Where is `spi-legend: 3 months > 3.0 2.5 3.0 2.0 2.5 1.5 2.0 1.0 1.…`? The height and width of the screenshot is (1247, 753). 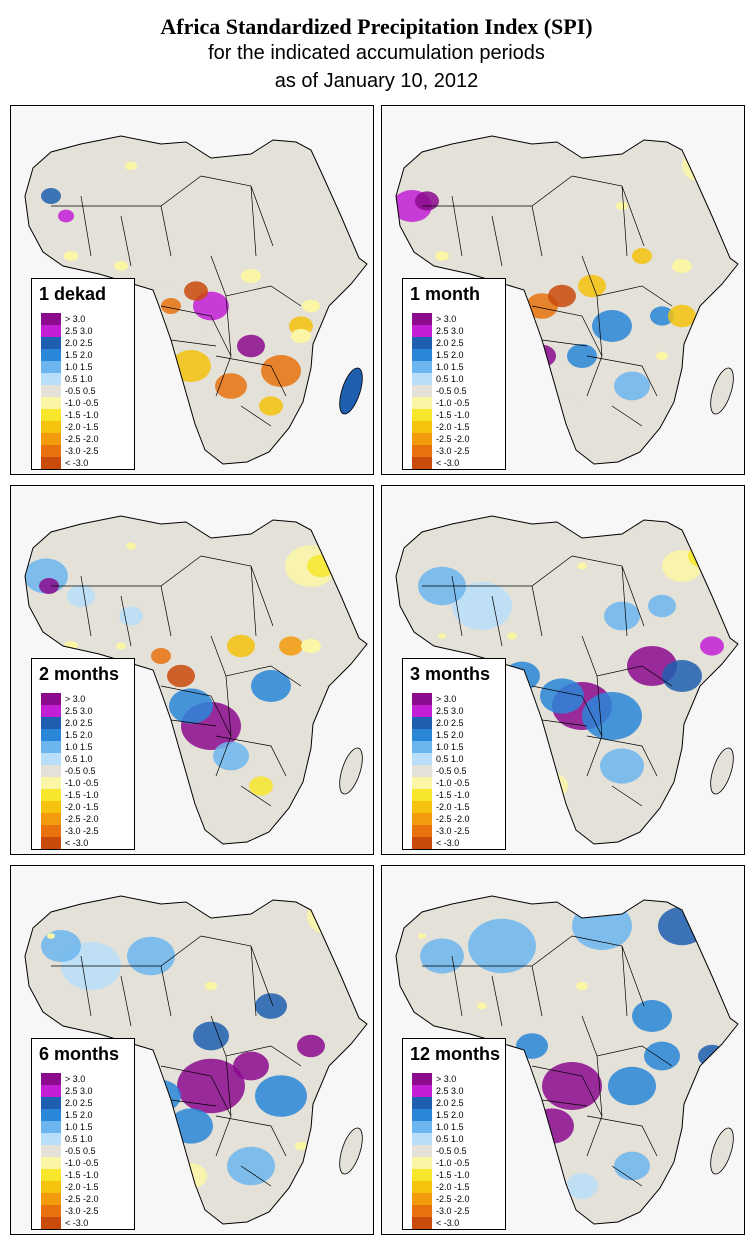
spi-legend: 3 months > 3.0 2.5 3.0 2.0 2.5 1.5 2.0 1.0 1.… is located at coordinates (454, 754).